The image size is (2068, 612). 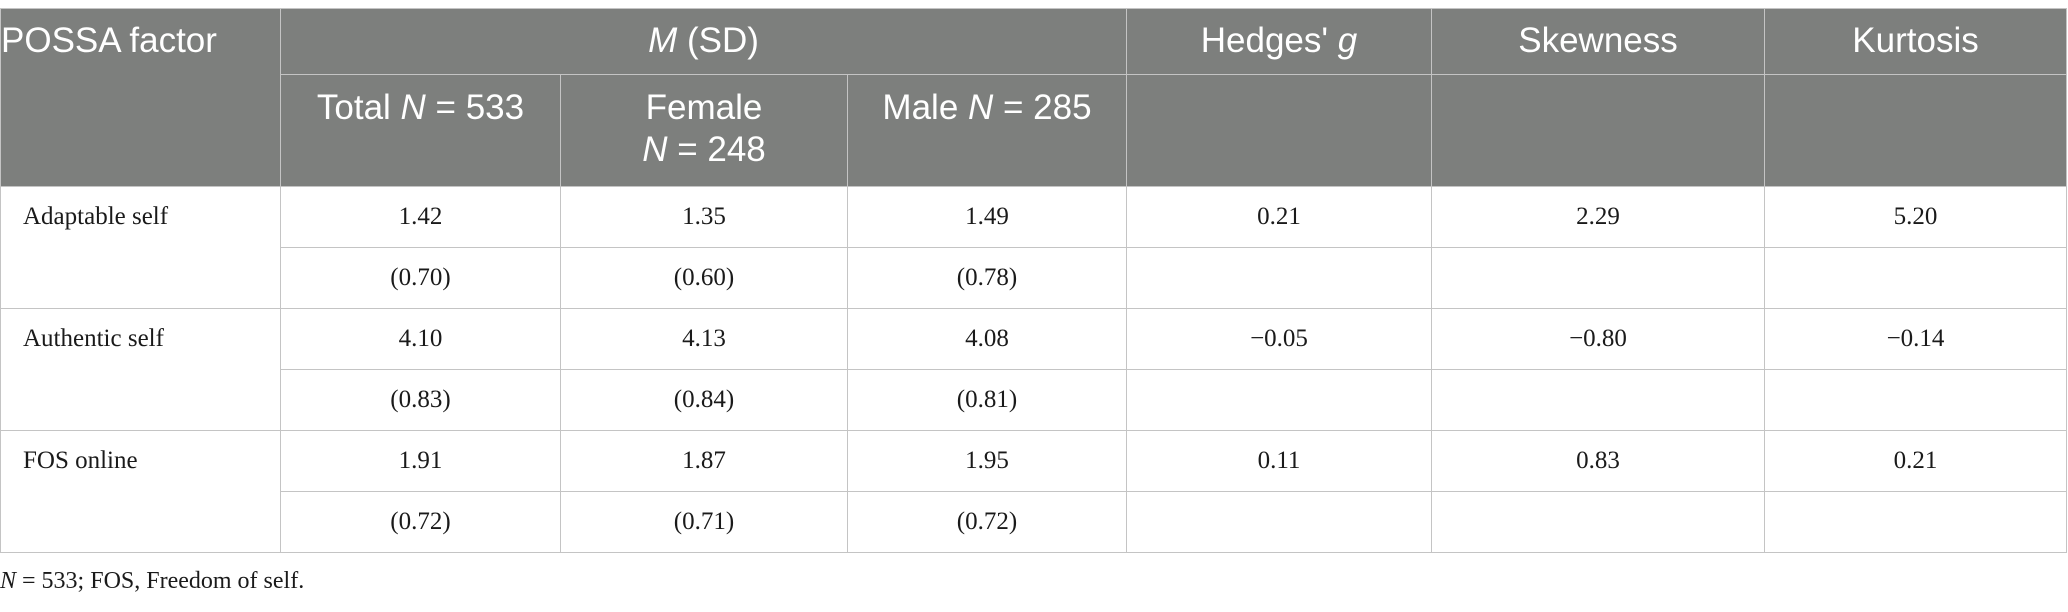 What do you see at coordinates (475, 107) in the screenshot?
I see `header-total-suffix: = 533` at bounding box center [475, 107].